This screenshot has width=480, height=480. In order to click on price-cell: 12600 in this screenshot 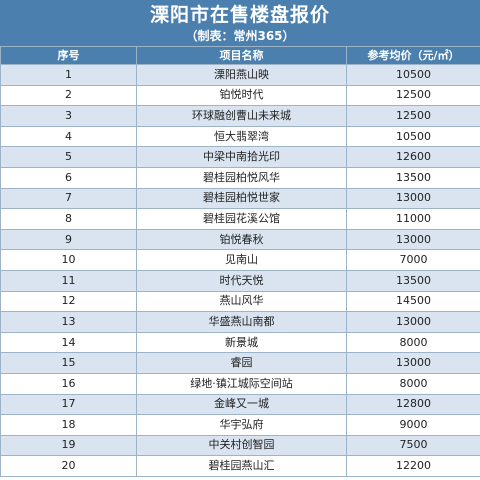, I will do `click(413, 157)`.